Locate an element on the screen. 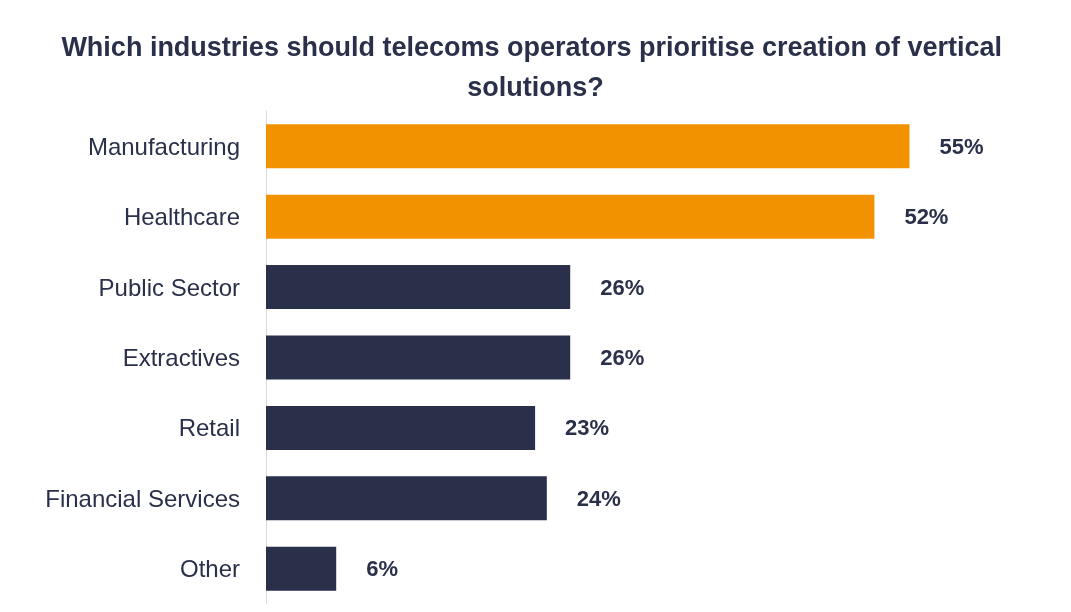 Image resolution: width=1071 pixels, height=612 pixels. y-tick-label: Extractives is located at coordinates (181, 357).